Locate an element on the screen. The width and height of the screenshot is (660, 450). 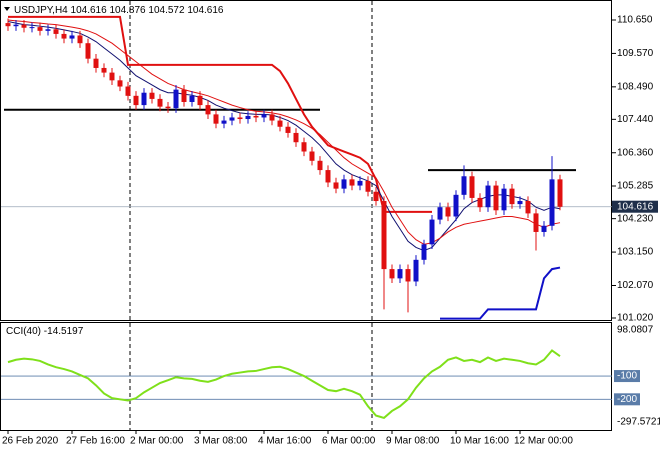
x-tick-label: 6 Mar 00:00 is located at coordinates (349, 441).